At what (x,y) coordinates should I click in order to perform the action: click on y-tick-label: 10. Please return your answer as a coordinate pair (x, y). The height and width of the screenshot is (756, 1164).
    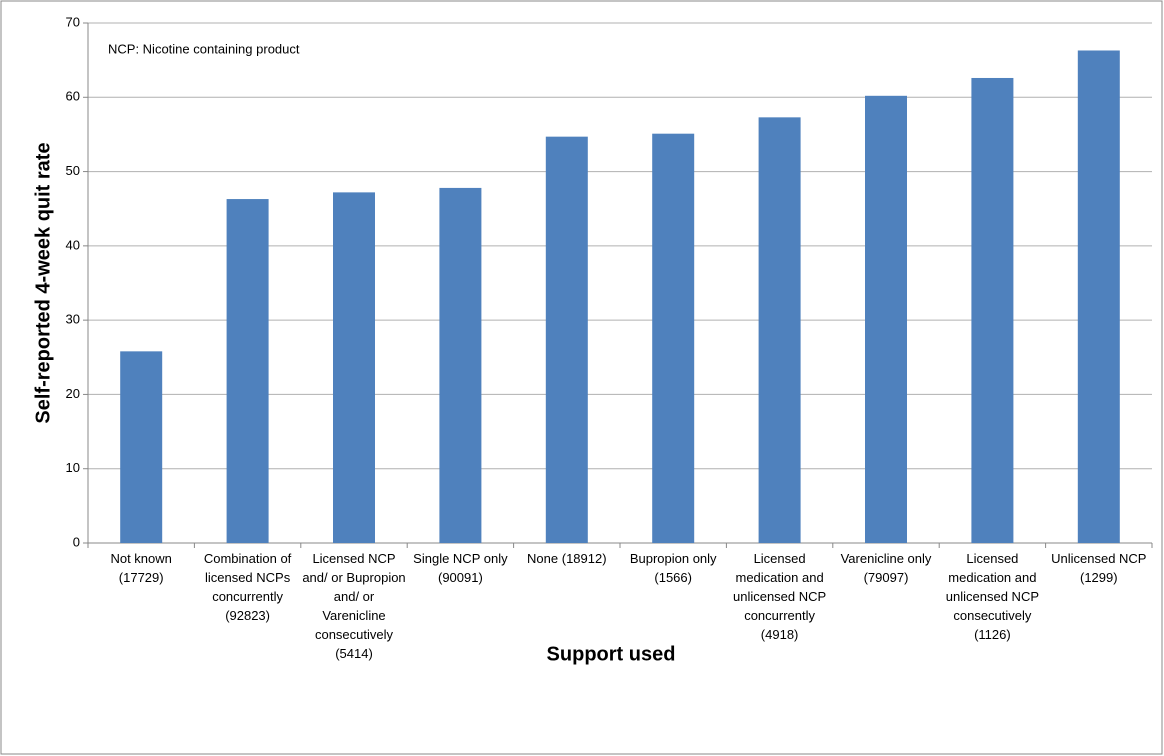
    Looking at the image, I should click on (73, 467).